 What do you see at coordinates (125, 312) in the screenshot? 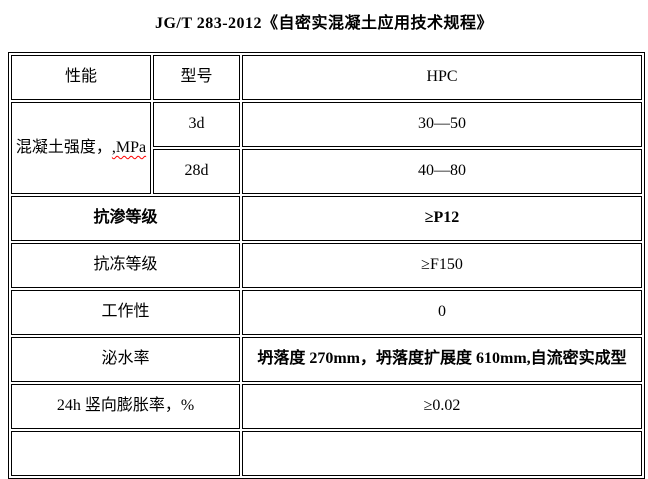
I see `workability-label-cell: 工作性` at bounding box center [125, 312].